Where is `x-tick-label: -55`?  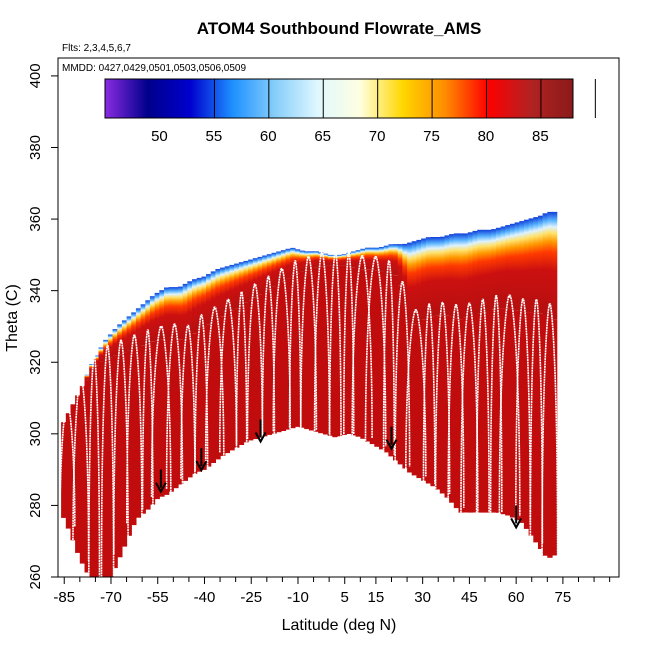 x-tick-label: -55 is located at coordinates (158, 597).